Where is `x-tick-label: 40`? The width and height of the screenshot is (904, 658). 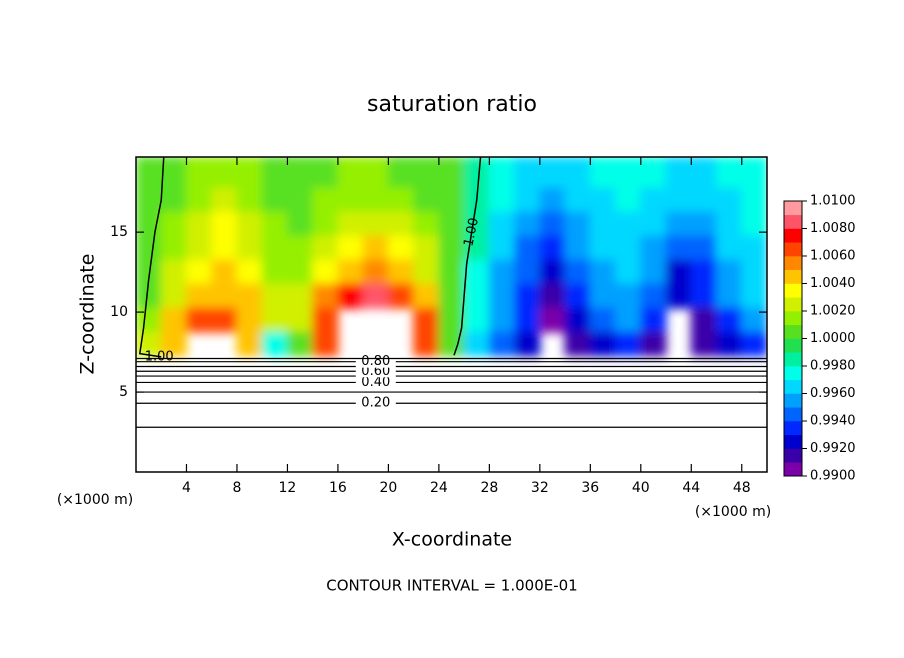
x-tick-label: 40 is located at coordinates (641, 488).